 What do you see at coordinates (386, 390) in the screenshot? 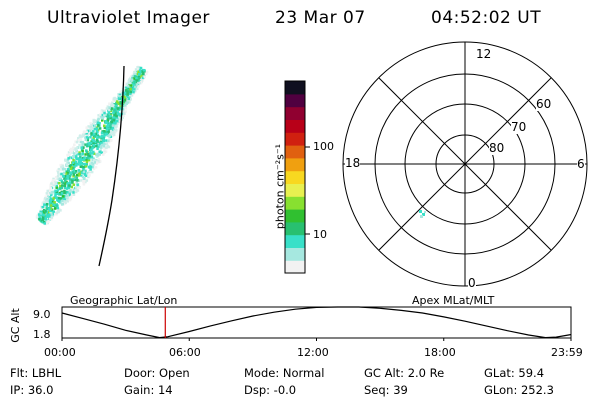
I see `info-seq: Seq: 39` at bounding box center [386, 390].